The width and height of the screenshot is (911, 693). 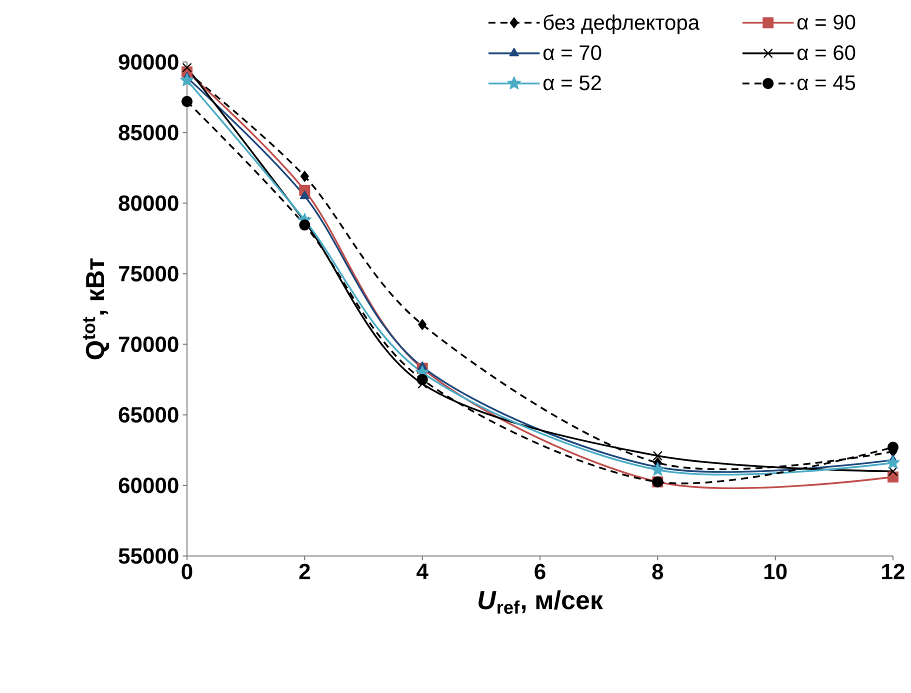 I want to click on legend-label: без дефлектора, so click(x=622, y=24).